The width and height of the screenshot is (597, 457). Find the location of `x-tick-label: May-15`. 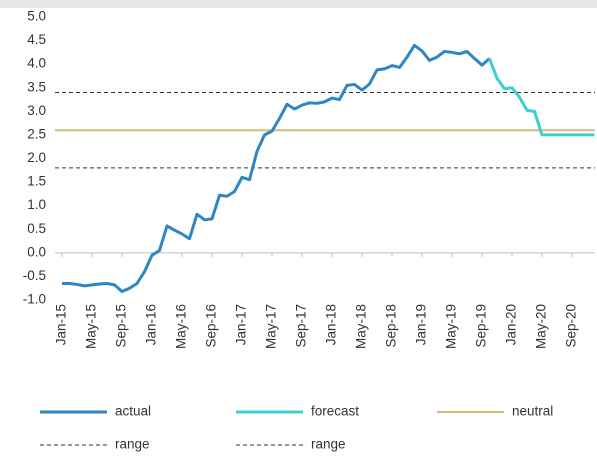

x-tick-label: May-15 is located at coordinates (91, 326).